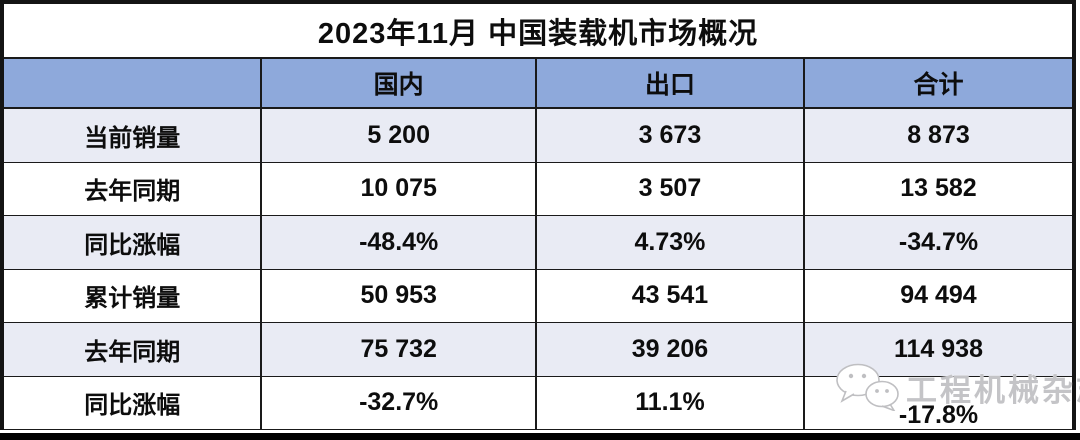  What do you see at coordinates (938, 243) in the screenshot?
I see `value-cell: -34.7%` at bounding box center [938, 243].